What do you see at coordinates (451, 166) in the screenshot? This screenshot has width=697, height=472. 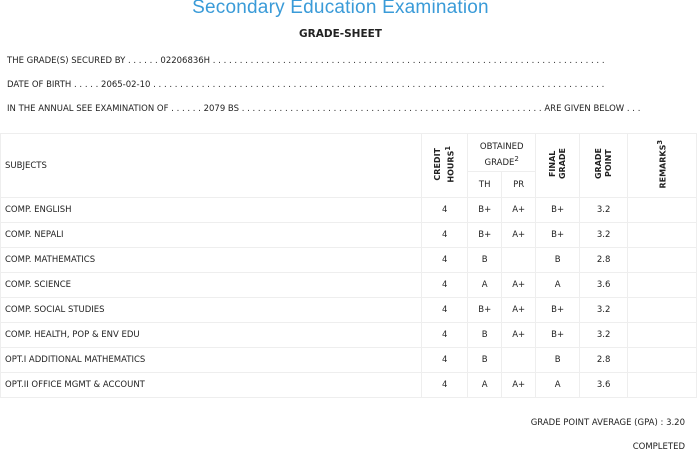 I see `hours-label: HOURS` at bounding box center [451, 166].